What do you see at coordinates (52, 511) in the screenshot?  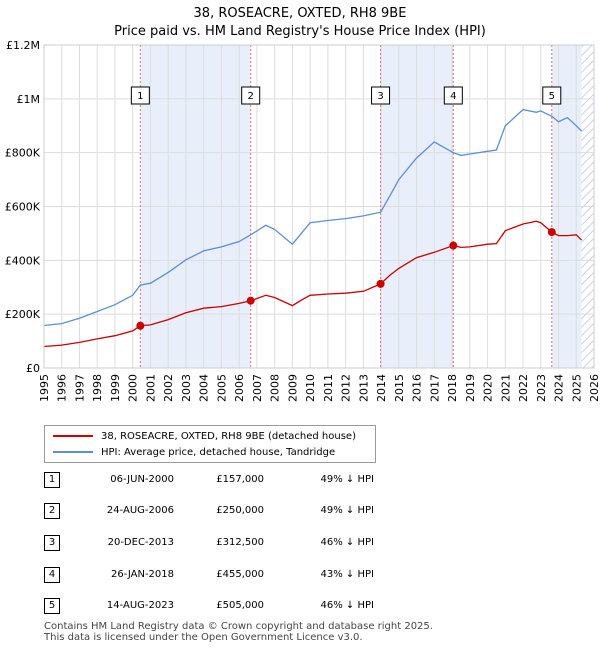 I see `sale-number: 2` at bounding box center [52, 511].